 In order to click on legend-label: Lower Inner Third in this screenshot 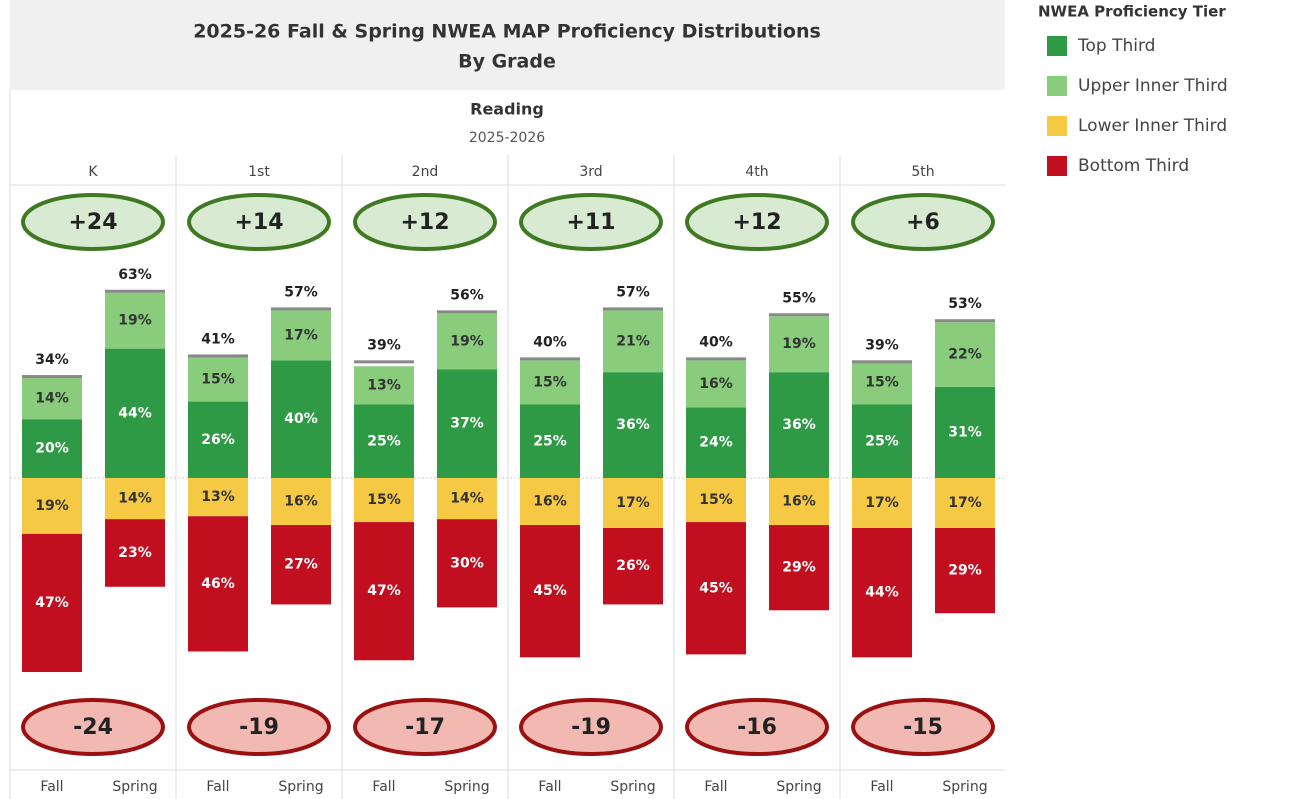, I will do `click(1152, 126)`.